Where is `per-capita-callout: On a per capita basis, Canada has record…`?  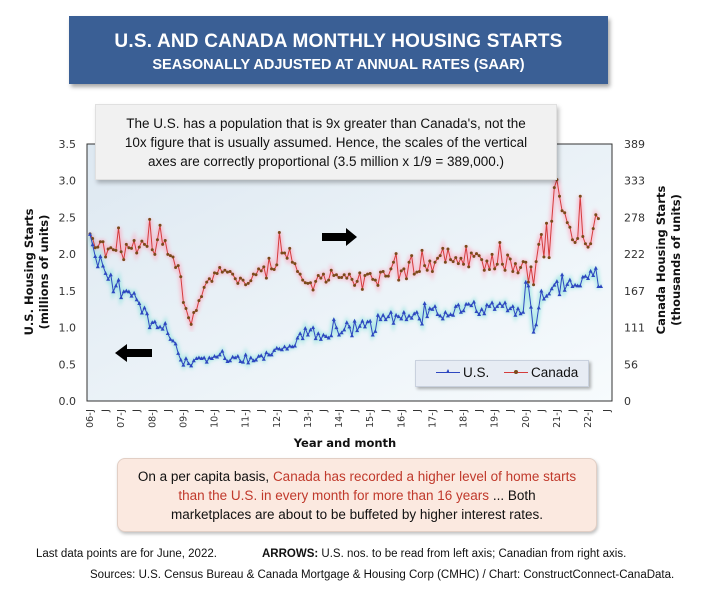
per-capita-callout: On a per capita basis, Canada has record… is located at coordinates (357, 495).